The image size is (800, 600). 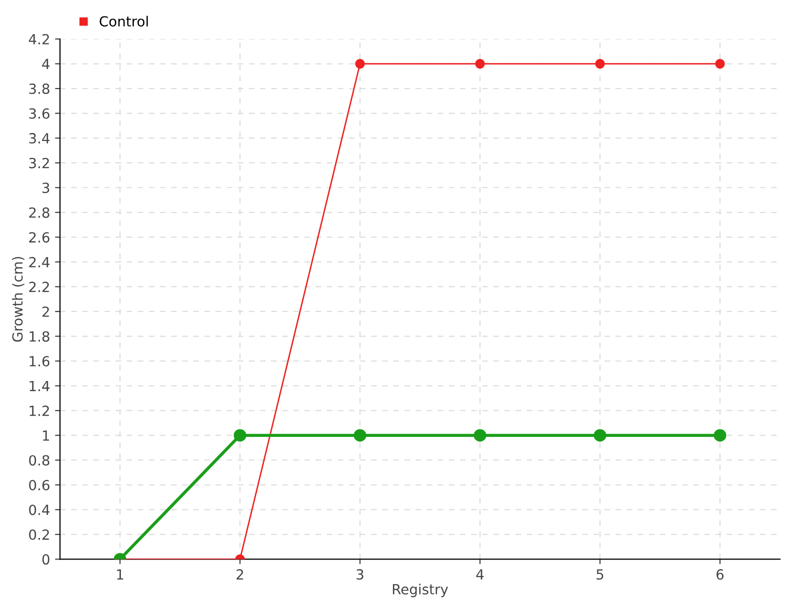 I want to click on y-tick-label: 2, so click(x=45, y=311).